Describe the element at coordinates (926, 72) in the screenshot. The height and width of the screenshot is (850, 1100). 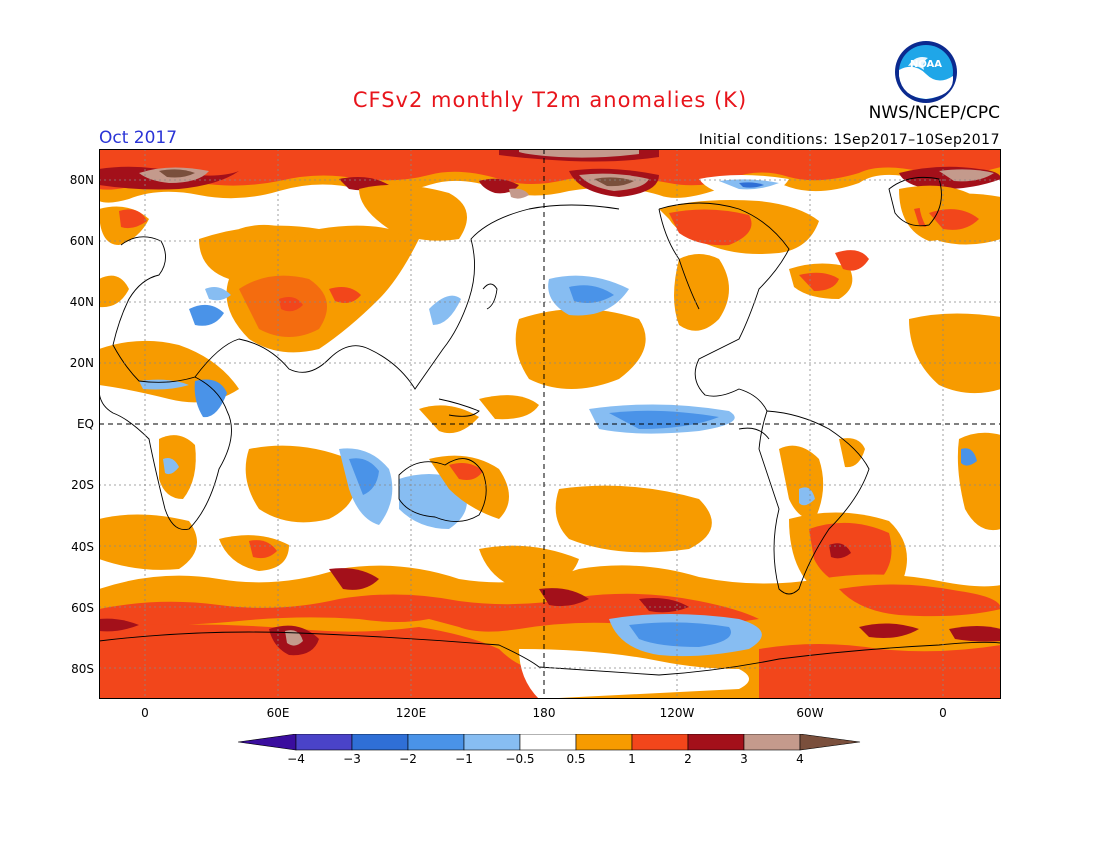
I see `noaa-logo: NOAA` at that location.